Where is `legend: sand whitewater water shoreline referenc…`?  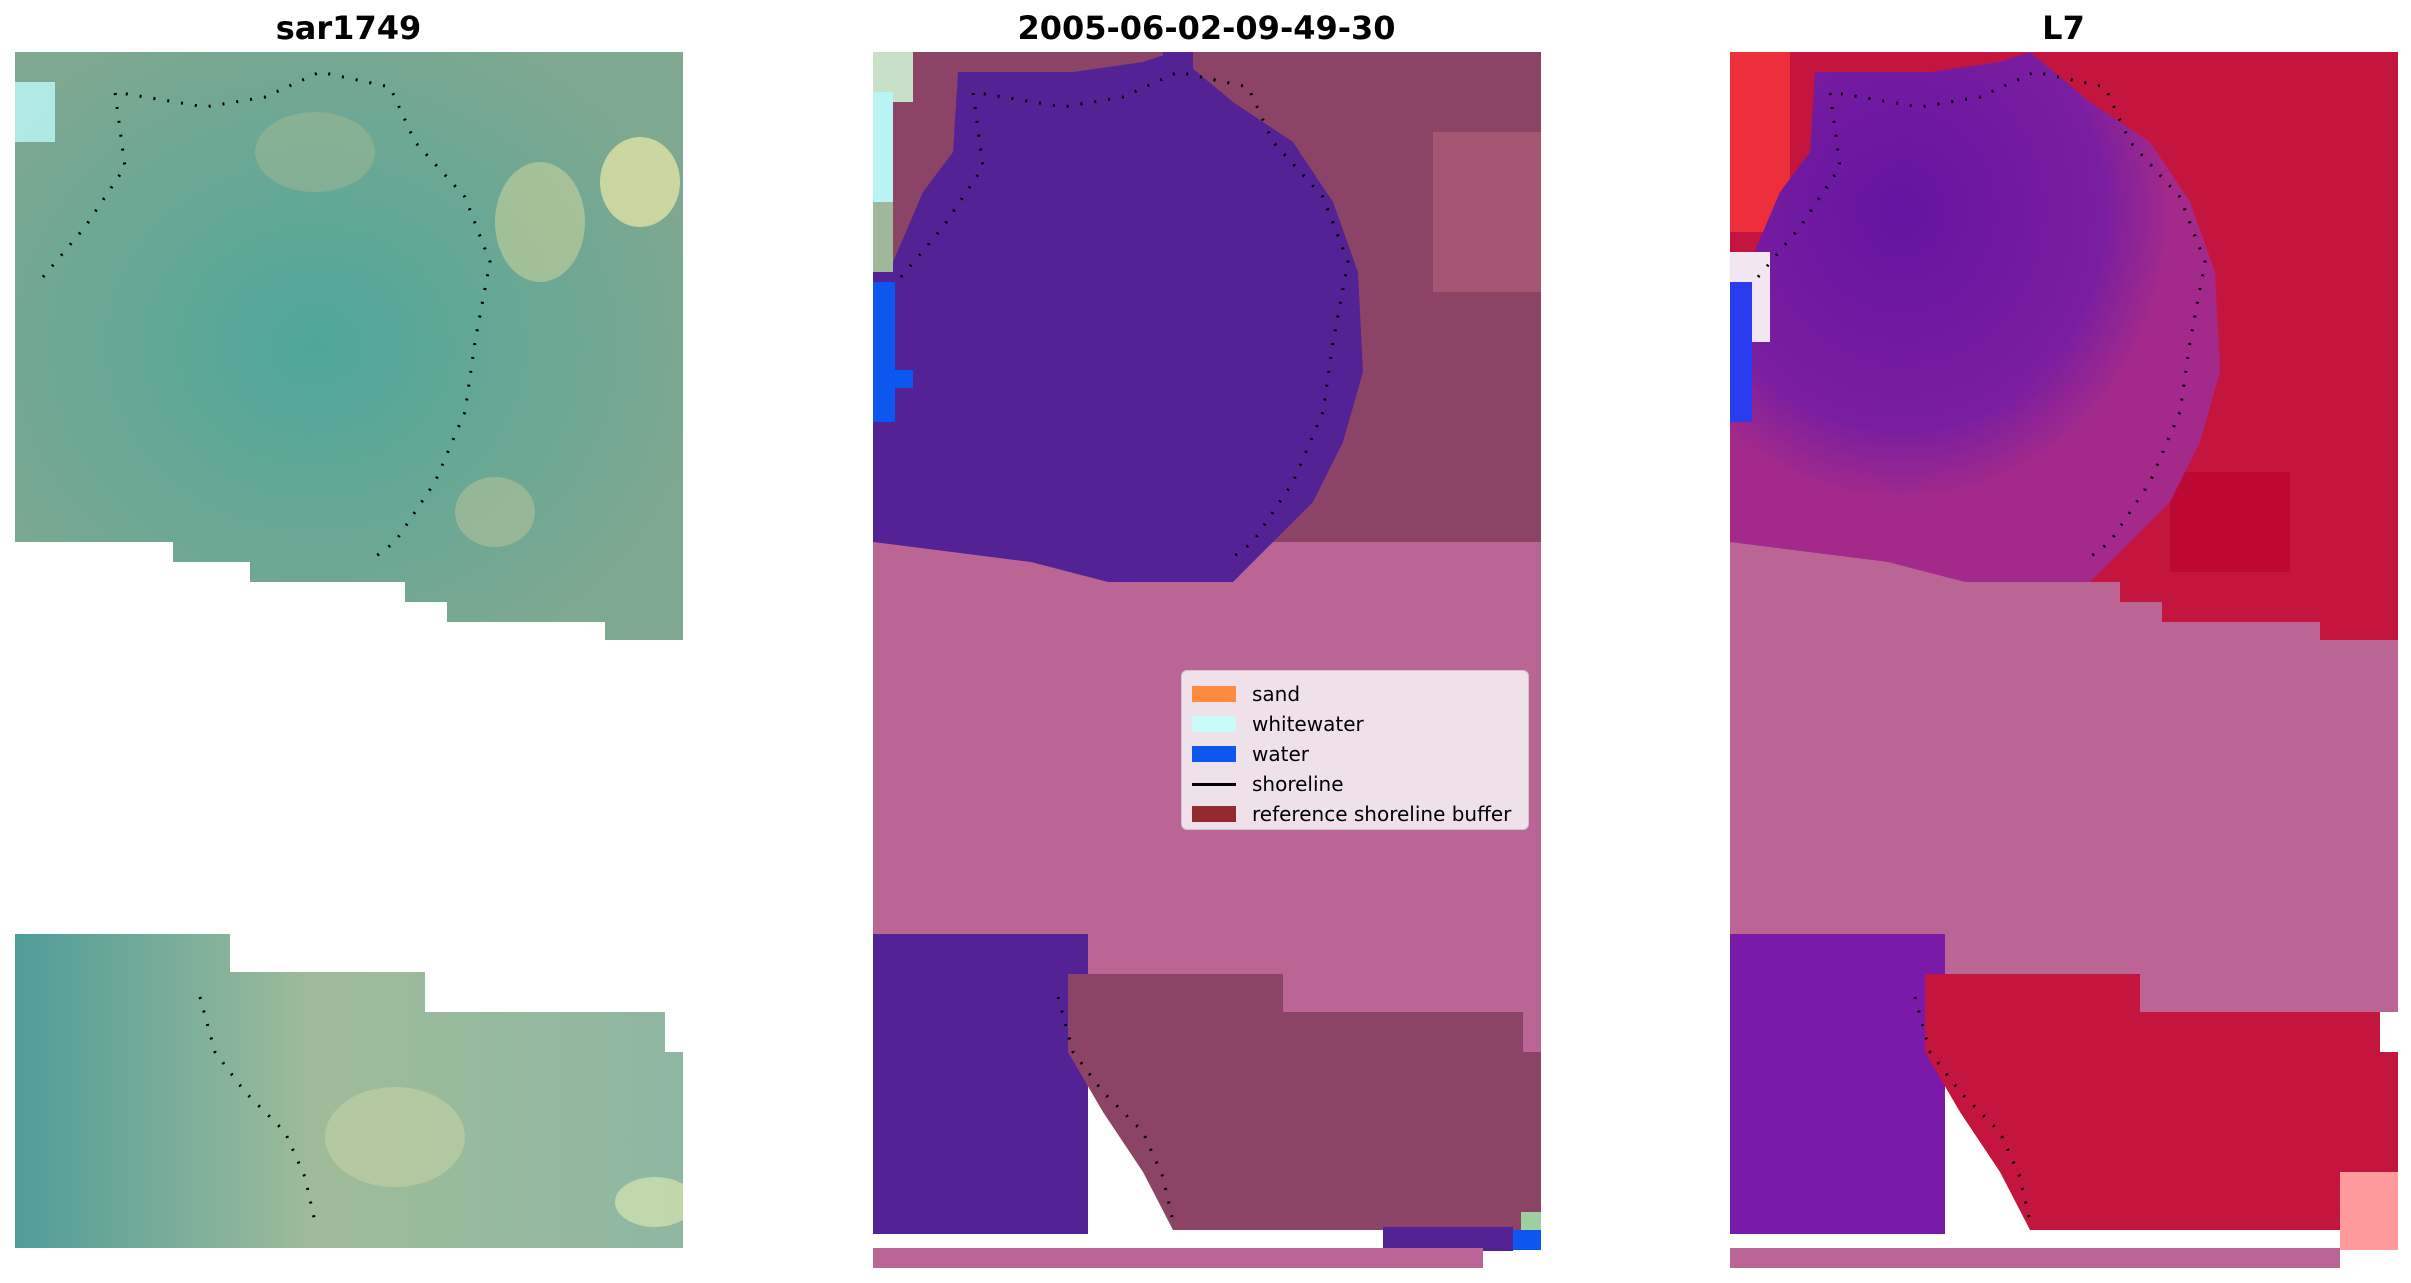
legend: sand whitewater water shoreline referenc… is located at coordinates (1355, 750).